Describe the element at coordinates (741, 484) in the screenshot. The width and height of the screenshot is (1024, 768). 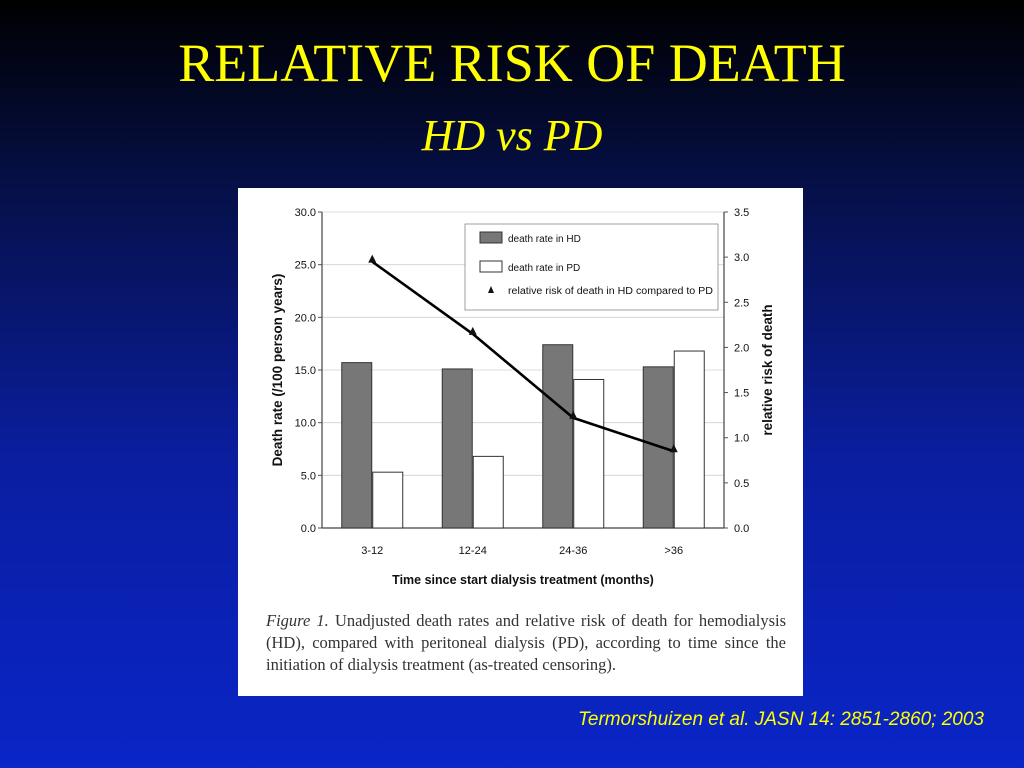
I see `y2-tick-label: 0.5` at that location.